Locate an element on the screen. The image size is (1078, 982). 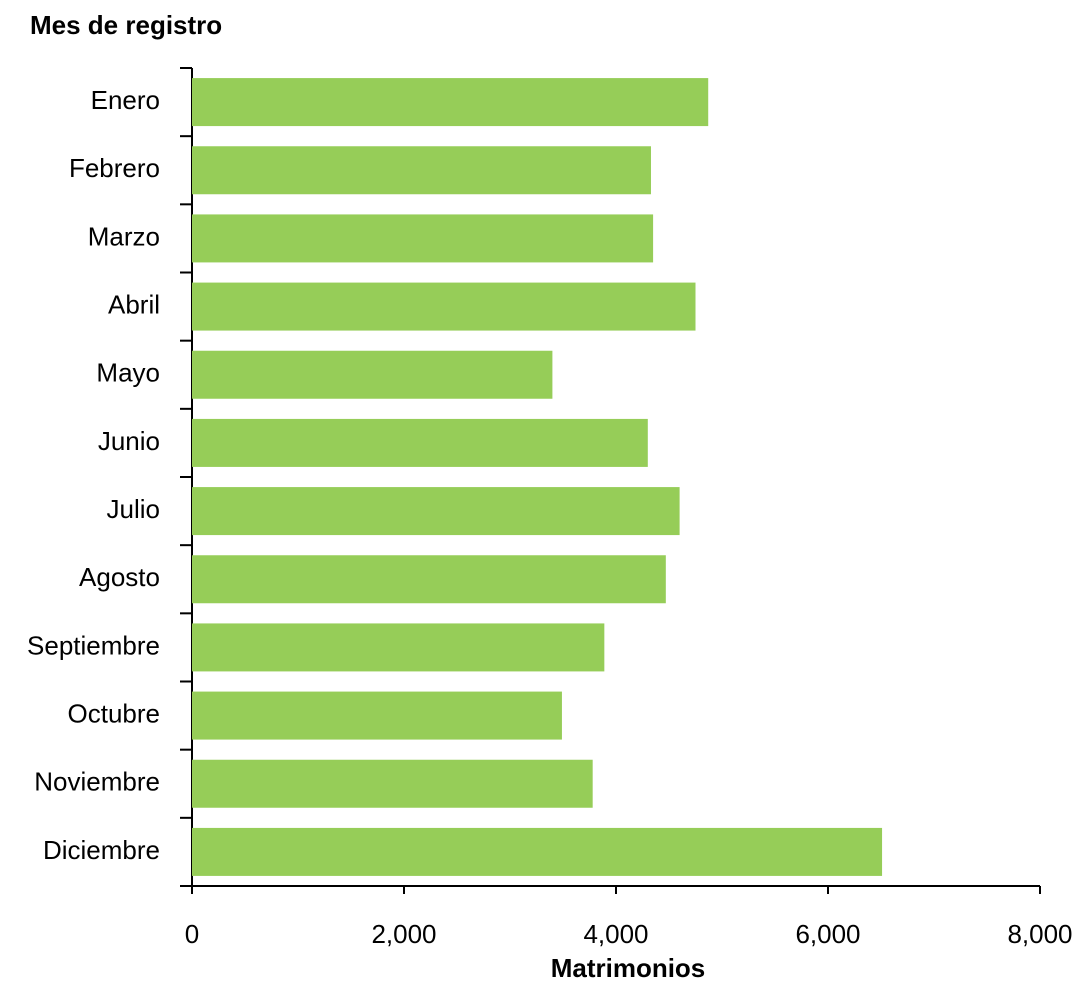
x-tick-label: 2,000 is located at coordinates (403, 934).